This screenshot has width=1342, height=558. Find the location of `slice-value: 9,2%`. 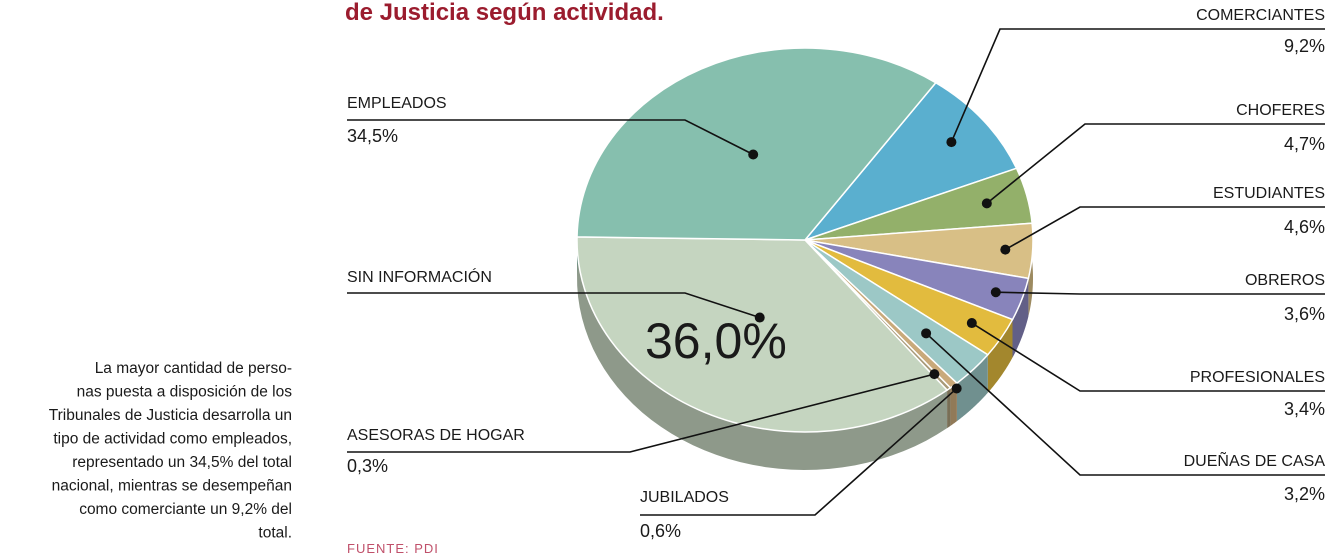

slice-value: 9,2% is located at coordinates (1304, 46).